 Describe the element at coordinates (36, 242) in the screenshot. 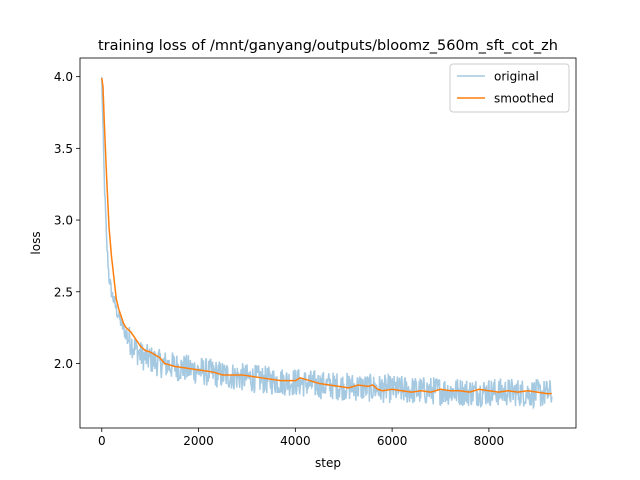

I see `y-axis-label: loss` at that location.